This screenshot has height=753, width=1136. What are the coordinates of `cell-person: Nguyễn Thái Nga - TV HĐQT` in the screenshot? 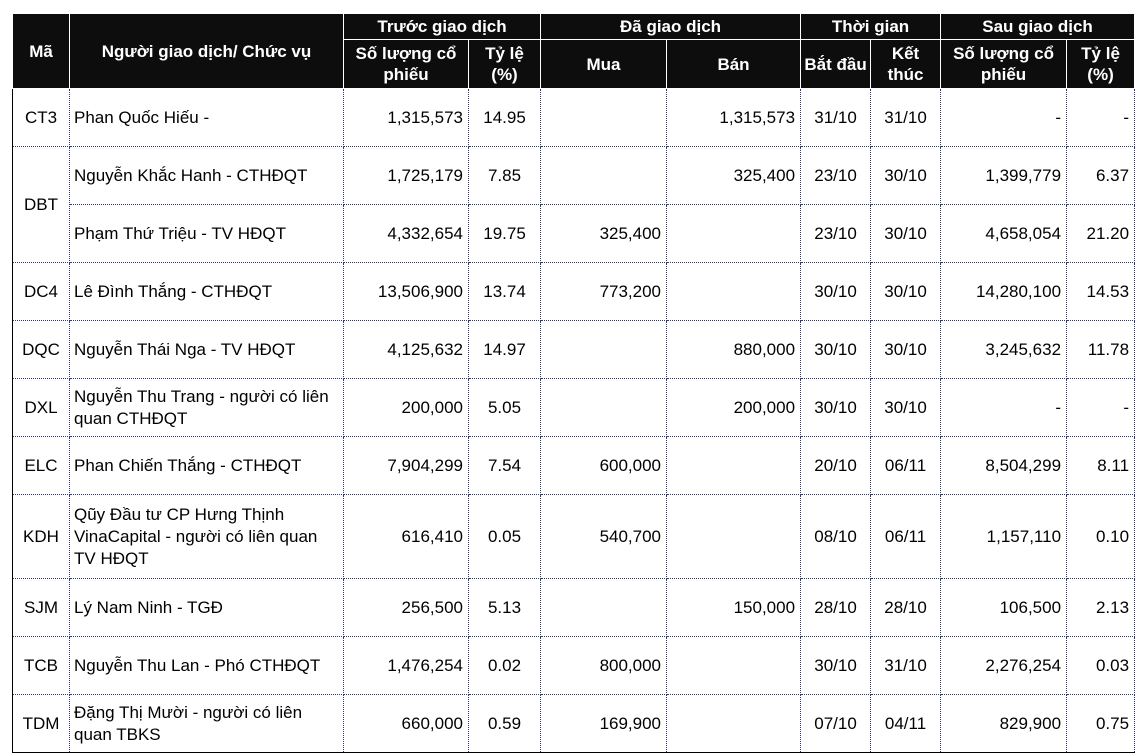 It's located at (206, 349).